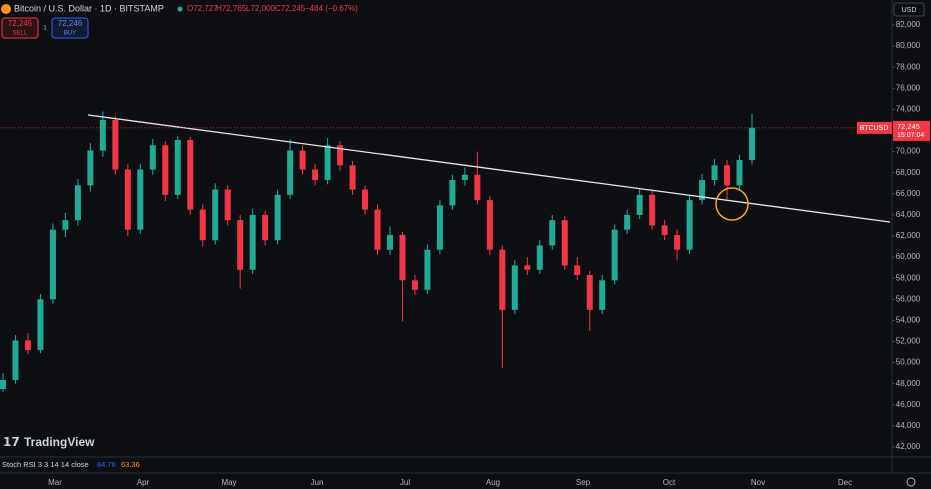 Image resolution: width=931 pixels, height=489 pixels. What do you see at coordinates (89, 8) in the screenshot?
I see `chart-title: Bitcoin / U.S. Dollar · 1D · BITSTAMP` at bounding box center [89, 8].